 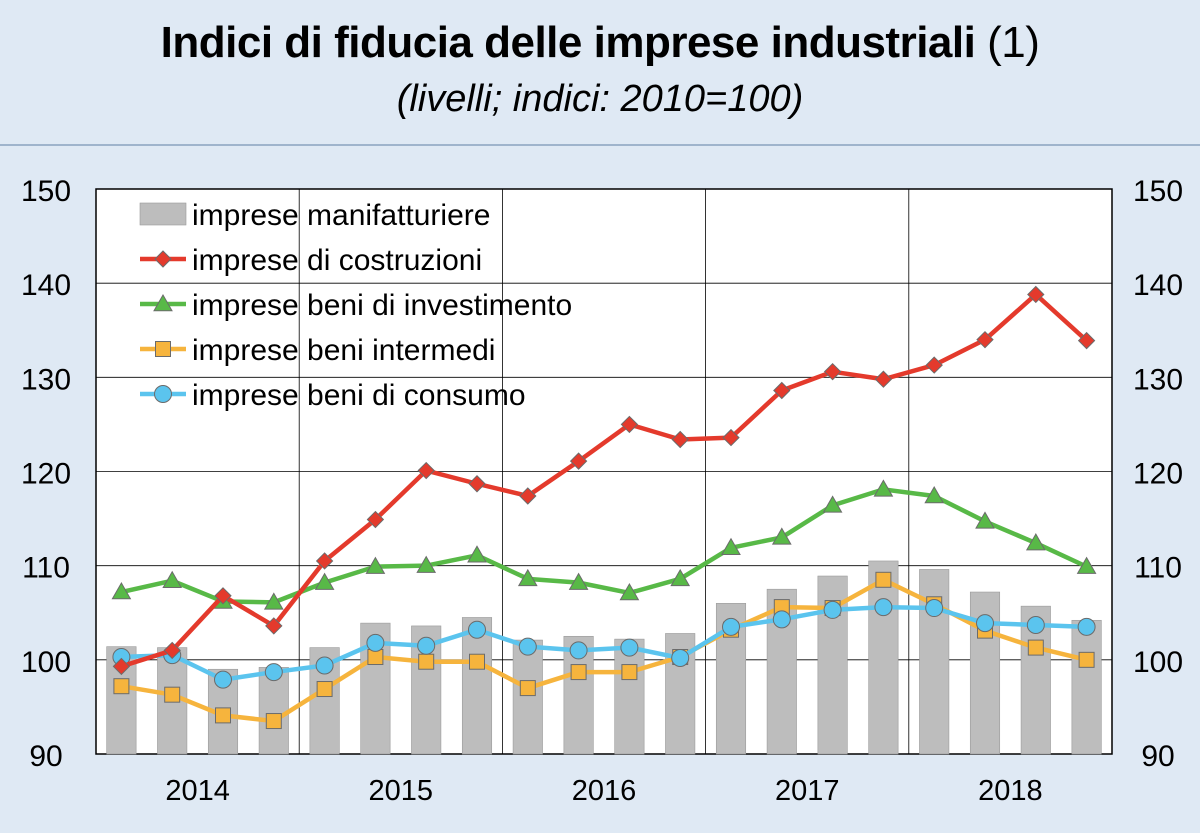 I want to click on y-tick-label-left: 110, so click(x=46, y=568).